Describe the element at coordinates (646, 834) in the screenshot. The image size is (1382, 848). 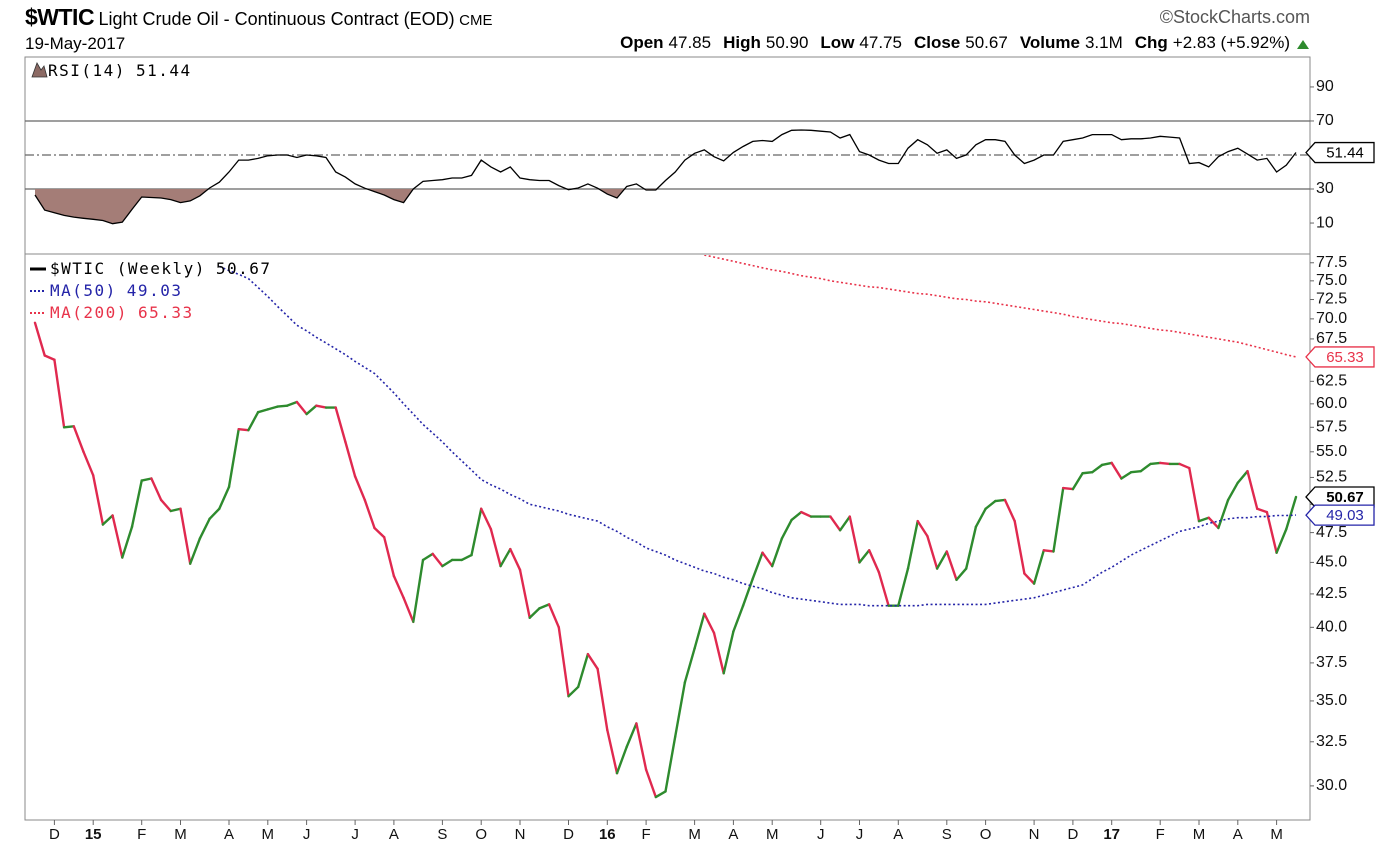
I see `x-tick-label: F` at that location.